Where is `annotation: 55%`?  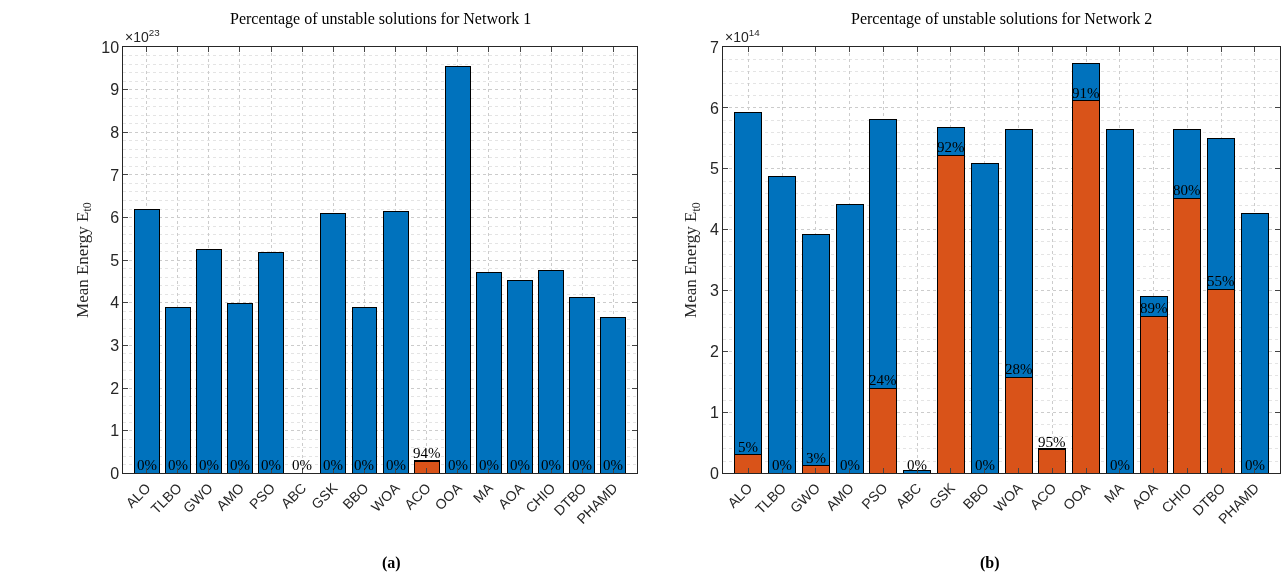
annotation: 55% is located at coordinates (1221, 281).